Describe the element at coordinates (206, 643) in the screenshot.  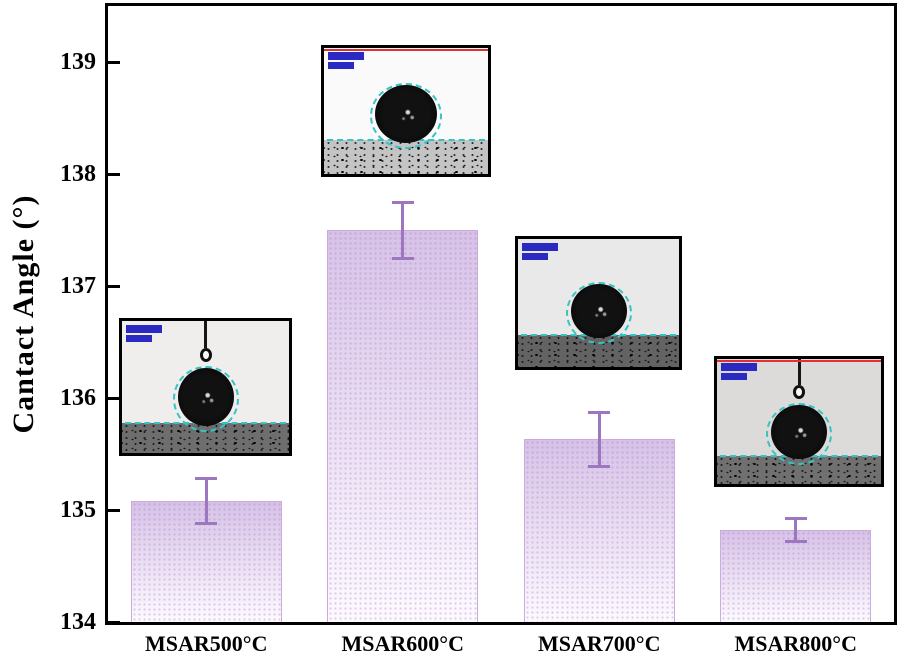
I see `x-tick-label: MSAR500°C` at that location.